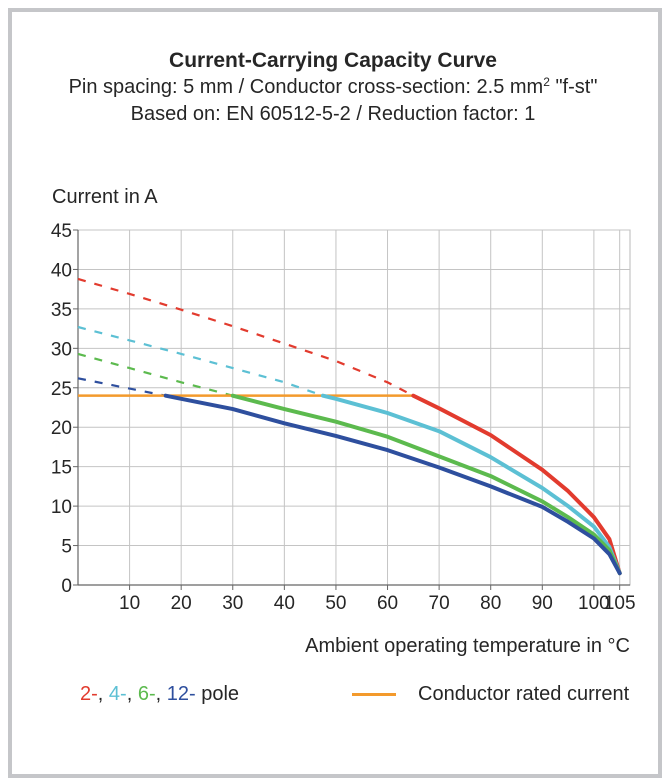 Image resolution: width=666 pixels, height=778 pixels. Describe the element at coordinates (61, 428) in the screenshot. I see `y-tick-label: 20` at that location.